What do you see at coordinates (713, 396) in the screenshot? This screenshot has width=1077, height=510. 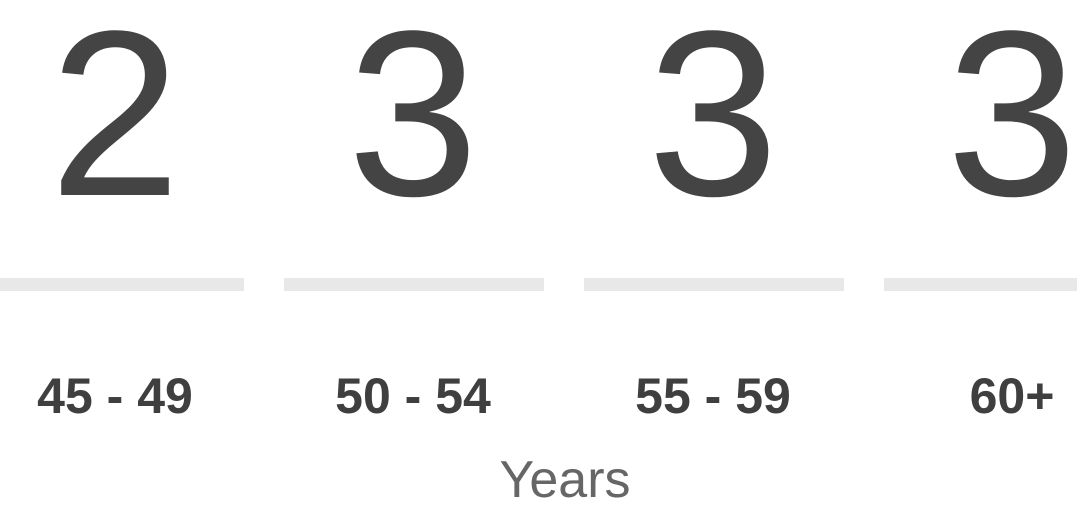 I see `age-range: 55 - 59` at bounding box center [713, 396].